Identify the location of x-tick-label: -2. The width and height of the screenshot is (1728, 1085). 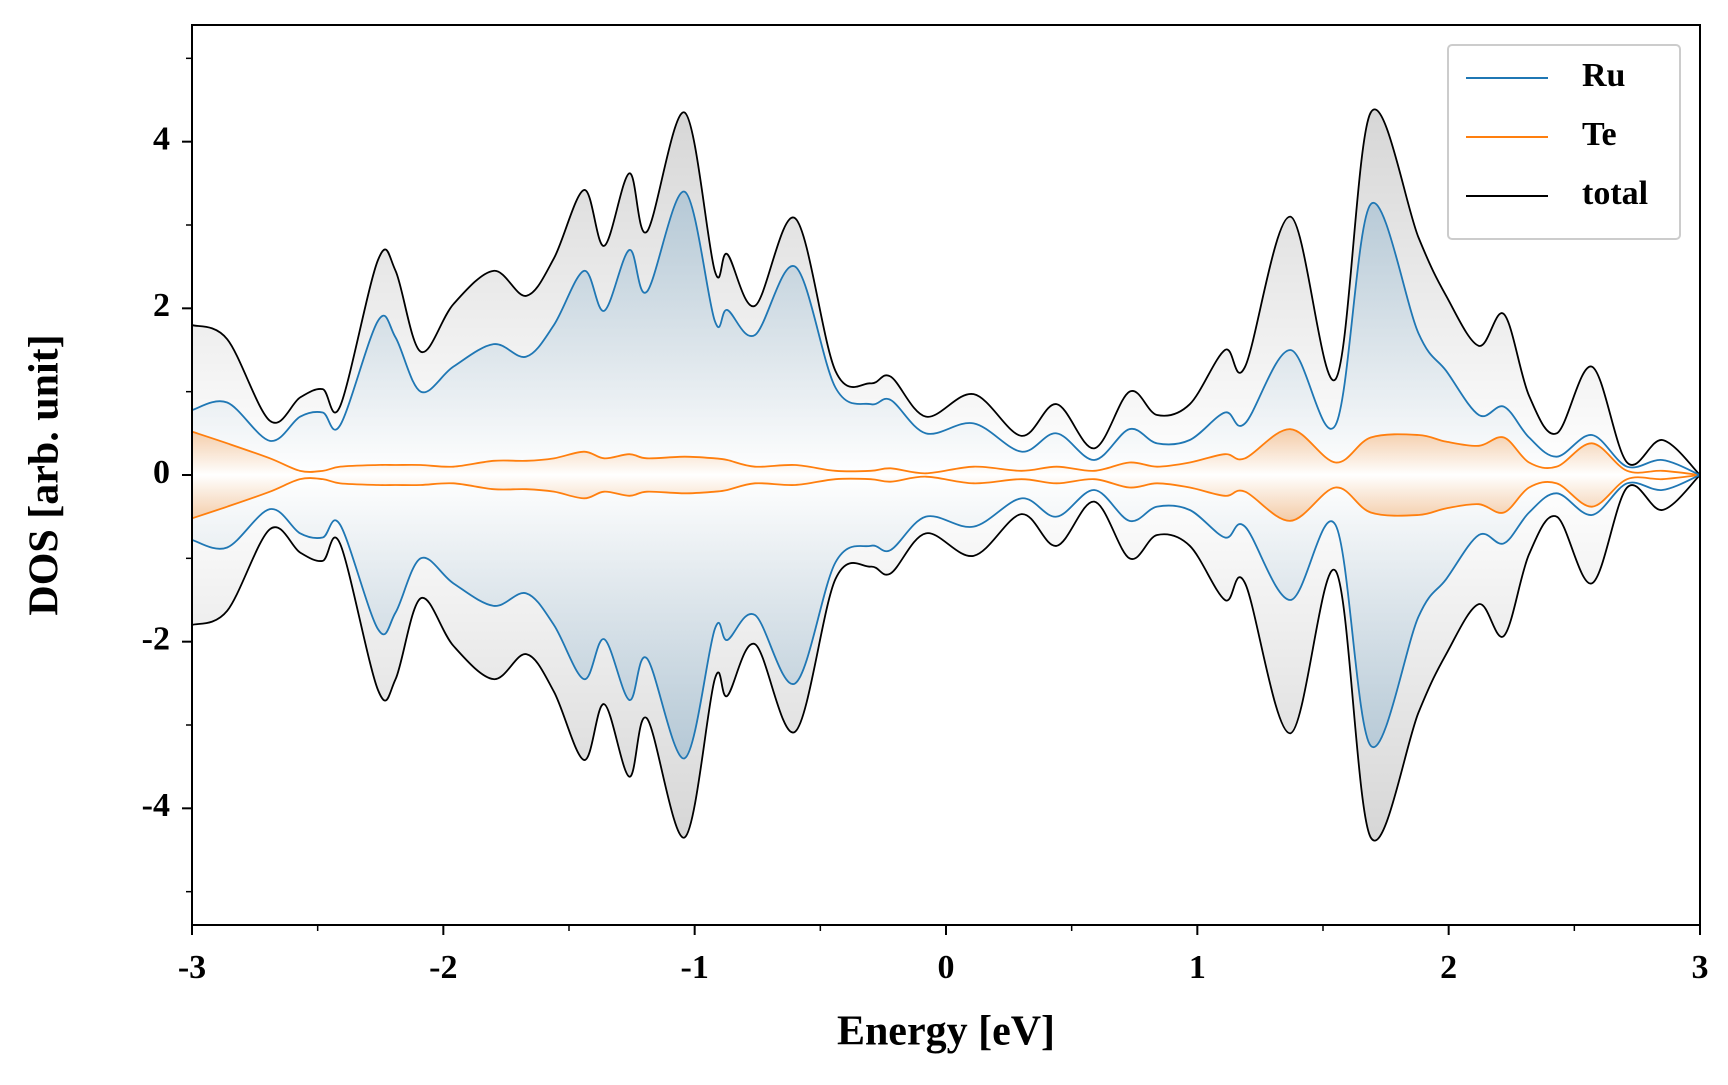
(443, 967).